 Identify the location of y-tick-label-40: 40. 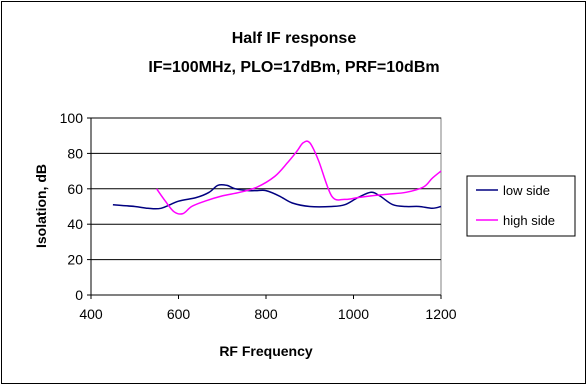
(75, 224).